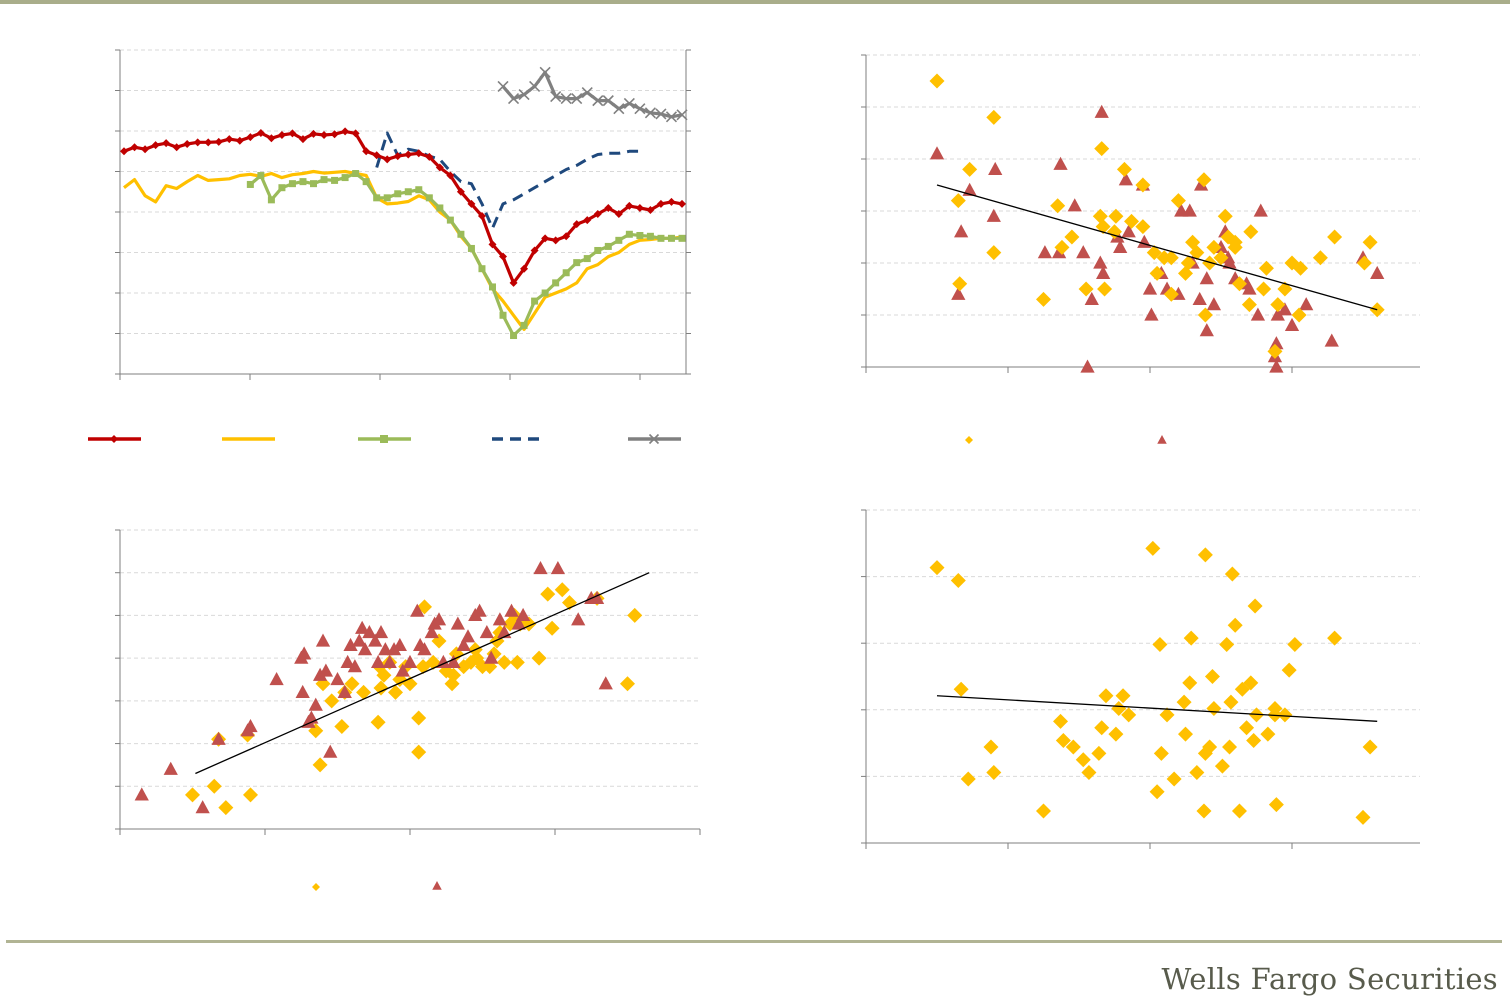 This screenshot has width=1510, height=1005. What do you see at coordinates (754, 941) in the screenshot?
I see `bottom-rule` at bounding box center [754, 941].